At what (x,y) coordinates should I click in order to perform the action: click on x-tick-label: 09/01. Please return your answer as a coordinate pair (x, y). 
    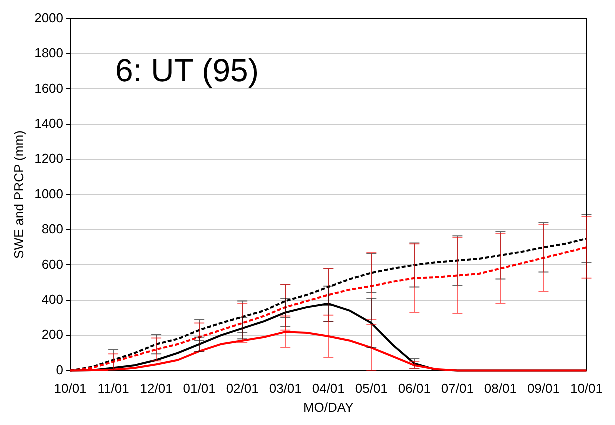
    Looking at the image, I should click on (543, 388).